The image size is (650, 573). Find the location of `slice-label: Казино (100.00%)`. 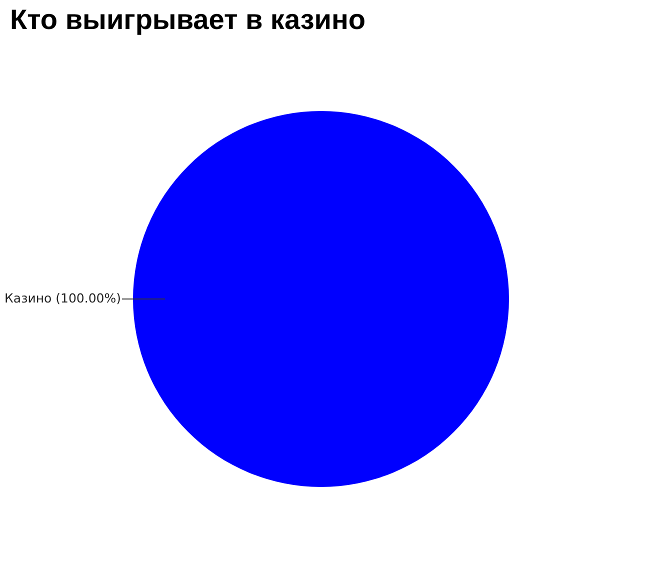

slice-label: Казино (100.00%) is located at coordinates (62, 298).